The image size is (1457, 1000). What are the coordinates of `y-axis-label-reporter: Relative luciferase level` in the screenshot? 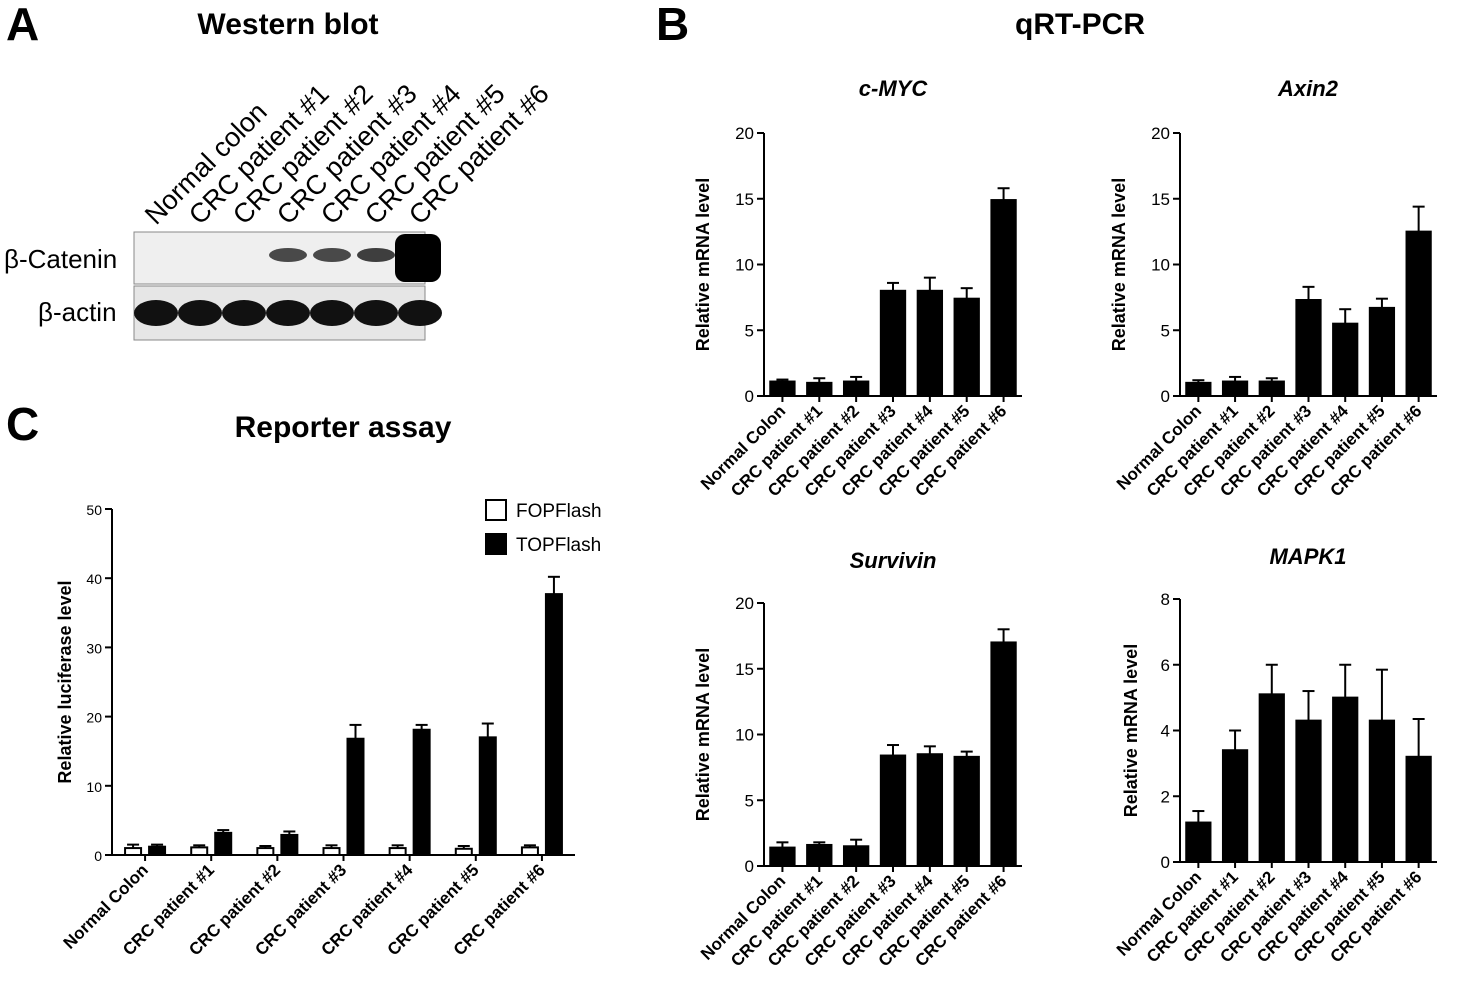 It's located at (65, 681).